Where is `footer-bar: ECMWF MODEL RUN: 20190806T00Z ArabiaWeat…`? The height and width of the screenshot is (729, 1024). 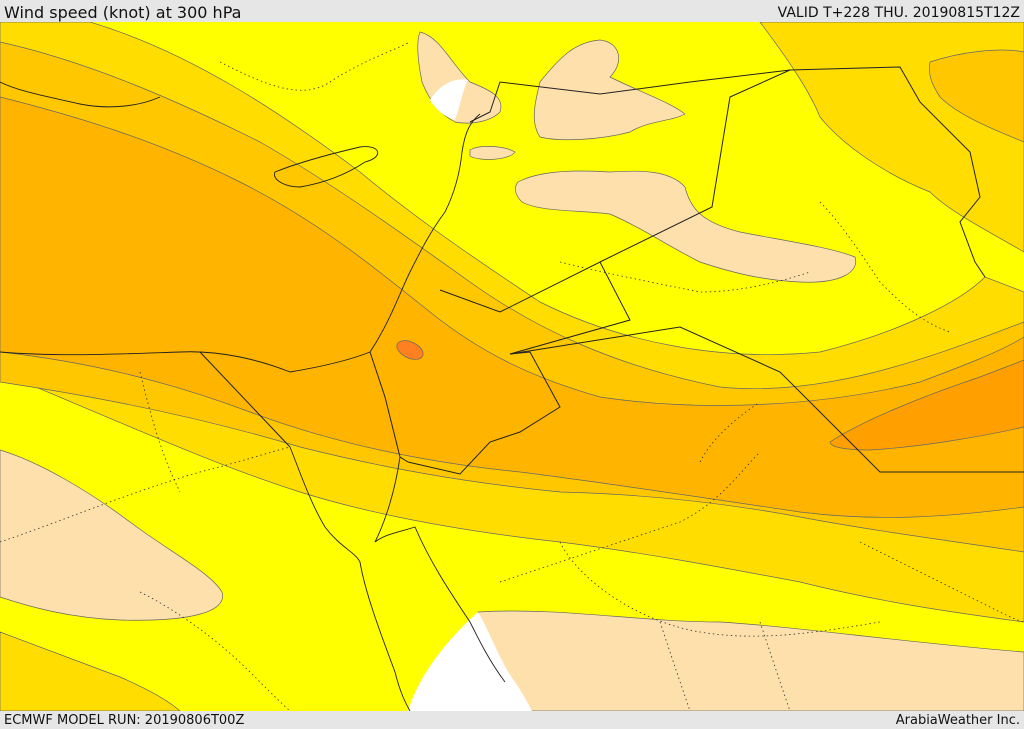
footer-bar: ECMWF MODEL RUN: 20190806T00Z ArabiaWeat… is located at coordinates (512, 720).